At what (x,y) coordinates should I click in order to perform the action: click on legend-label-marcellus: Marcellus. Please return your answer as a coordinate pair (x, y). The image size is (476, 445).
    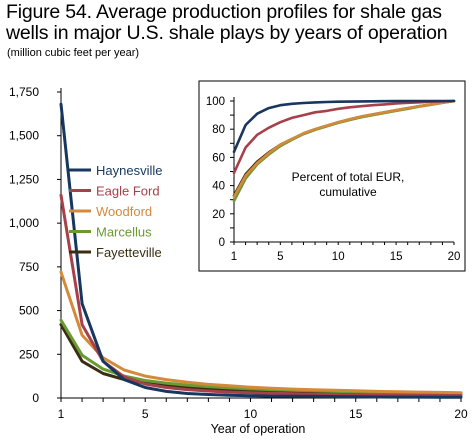
    Looking at the image, I should click on (124, 232).